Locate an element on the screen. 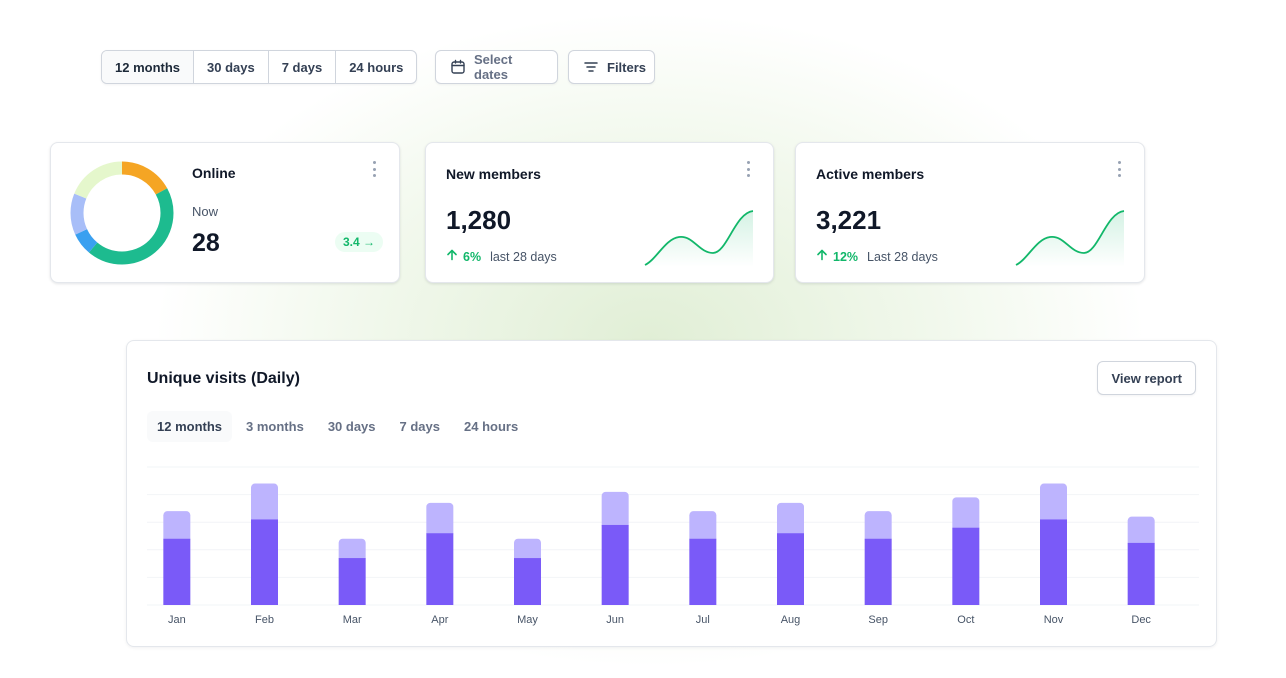  x-tick-label: Feb is located at coordinates (264, 620).